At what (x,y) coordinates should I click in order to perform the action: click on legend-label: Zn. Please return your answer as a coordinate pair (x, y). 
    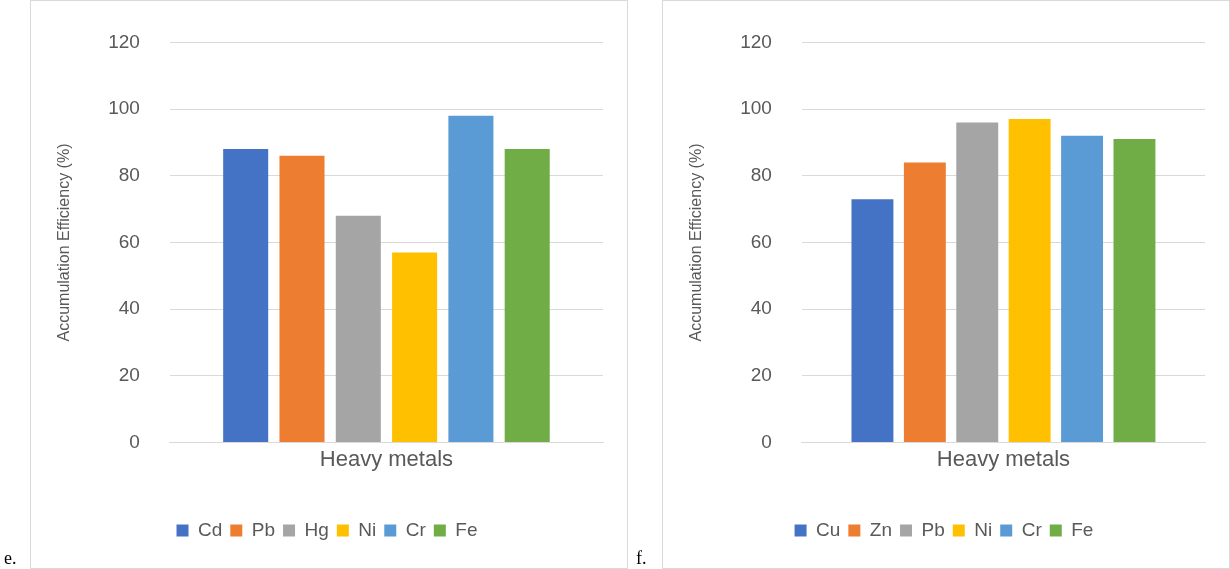
    Looking at the image, I should click on (881, 529).